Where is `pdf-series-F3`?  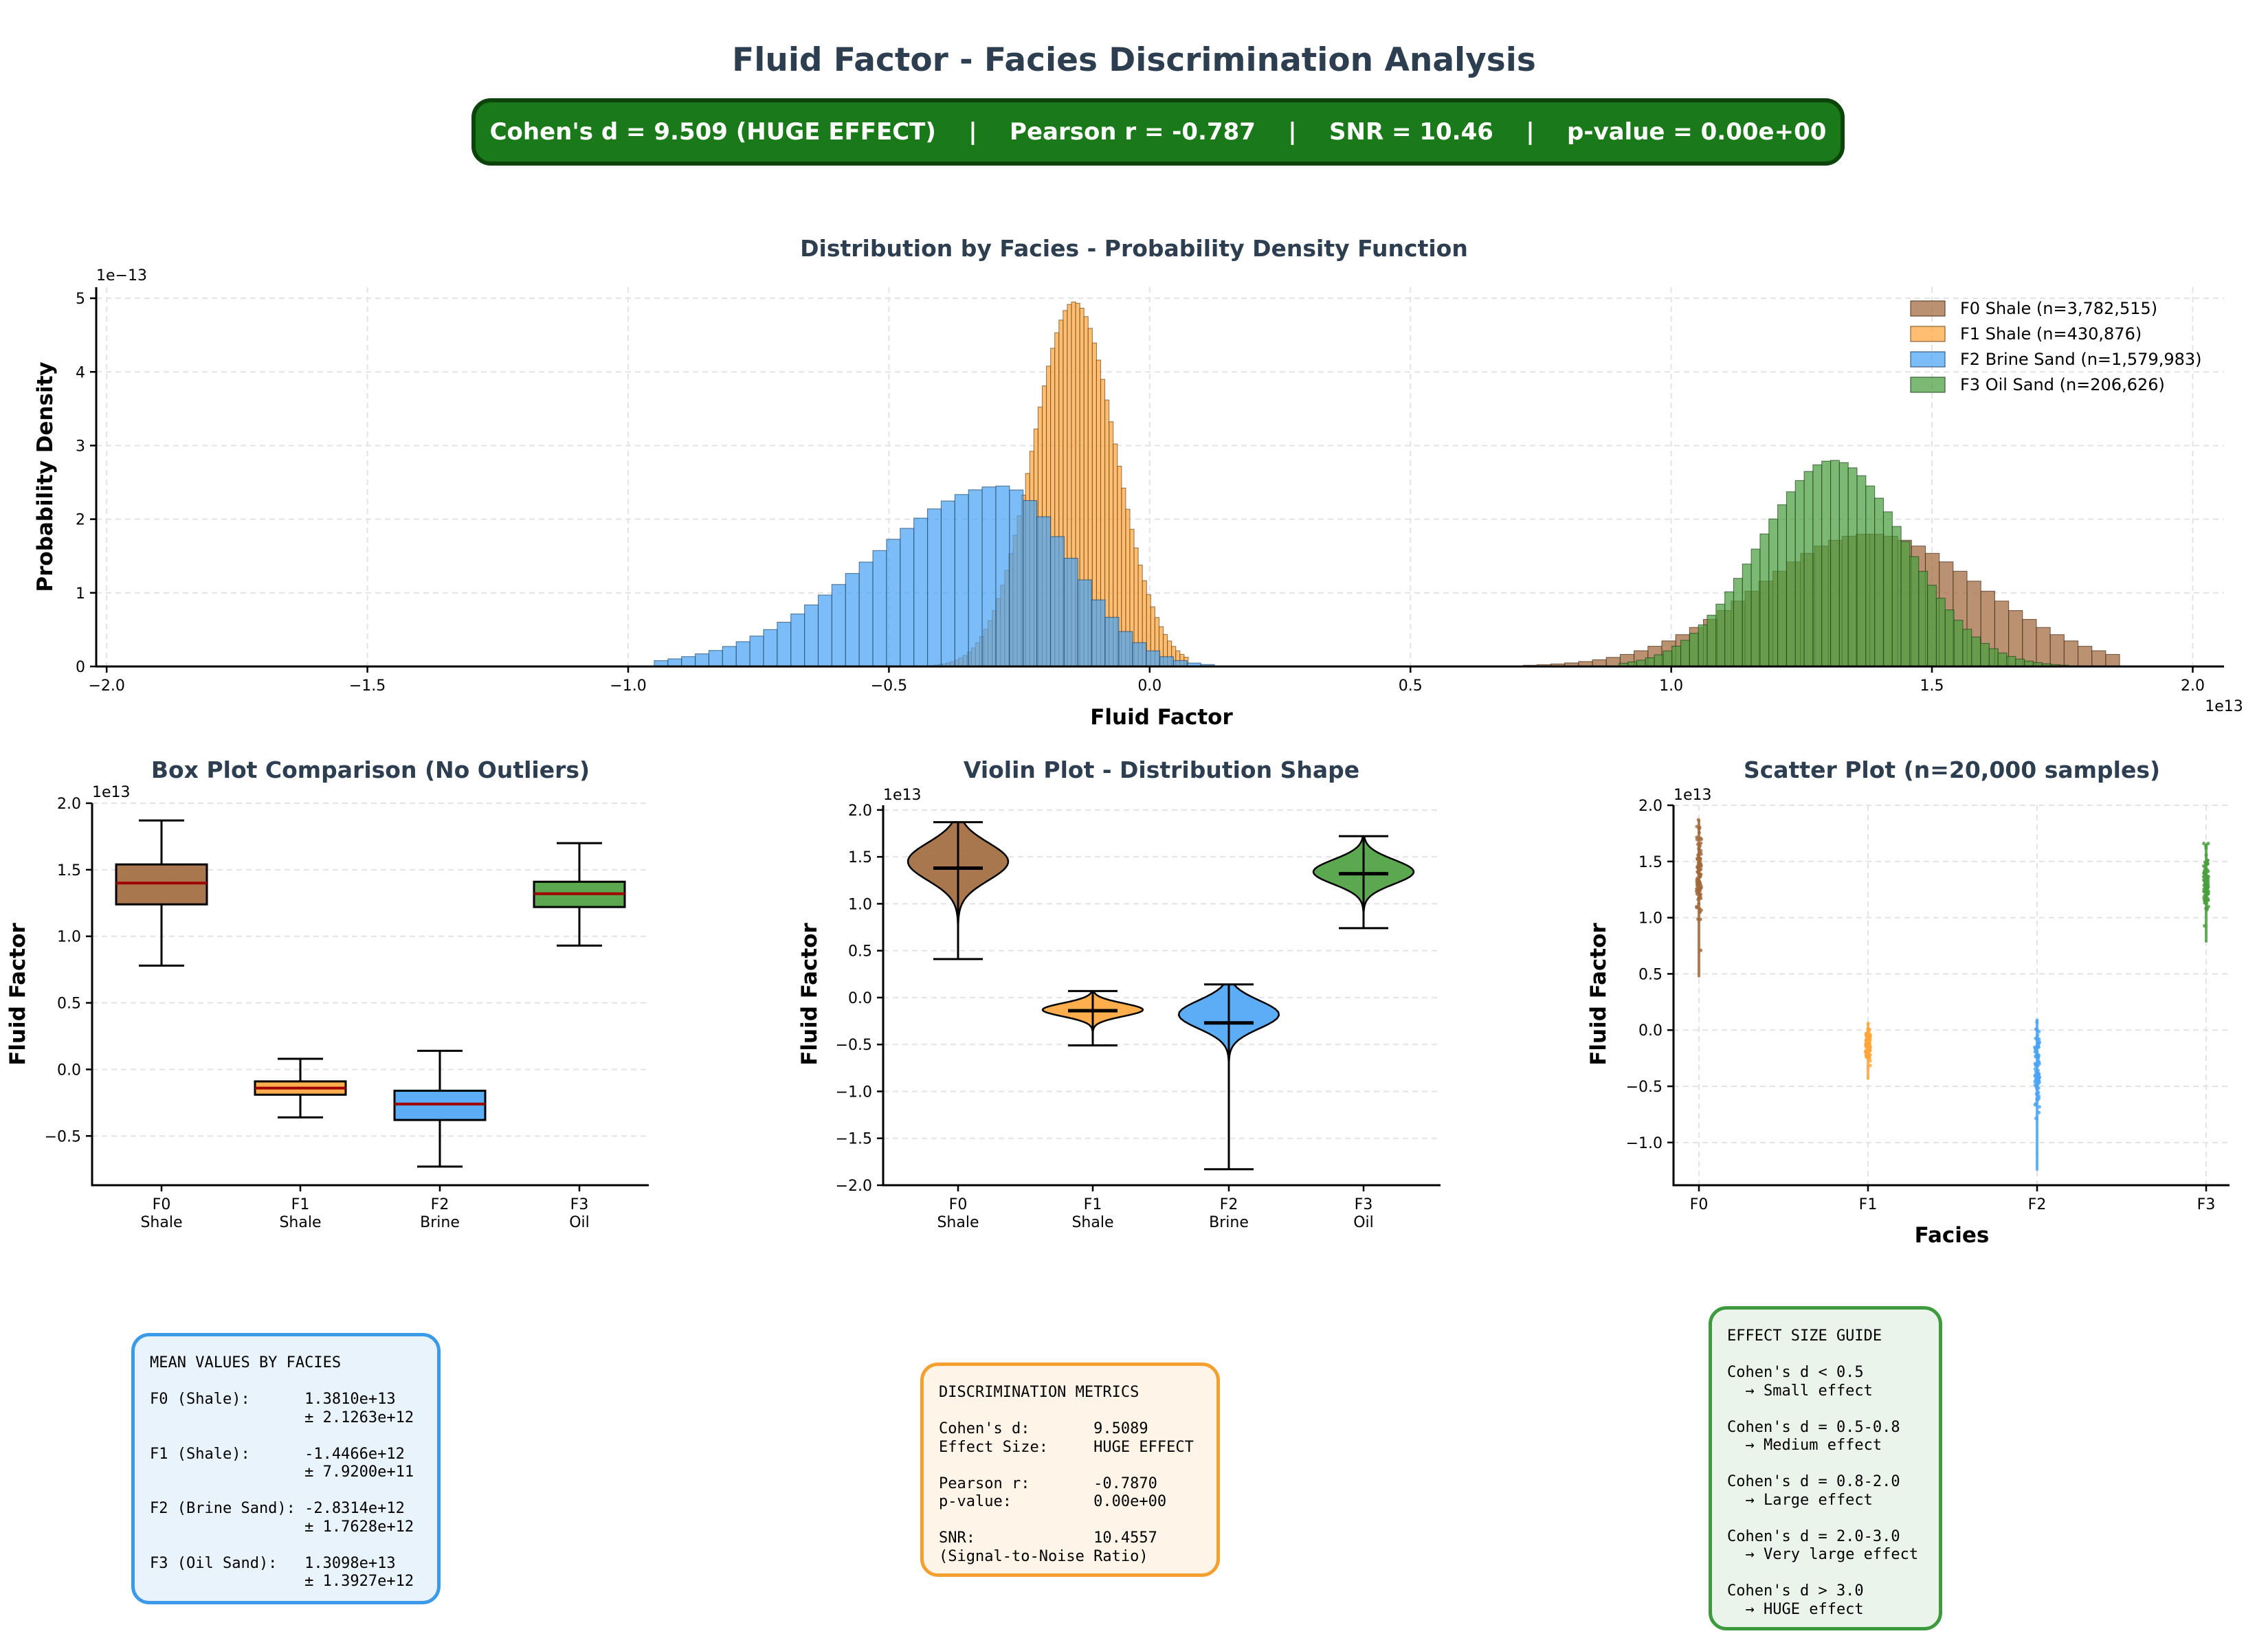 pdf-series-F3 is located at coordinates (1844, 563).